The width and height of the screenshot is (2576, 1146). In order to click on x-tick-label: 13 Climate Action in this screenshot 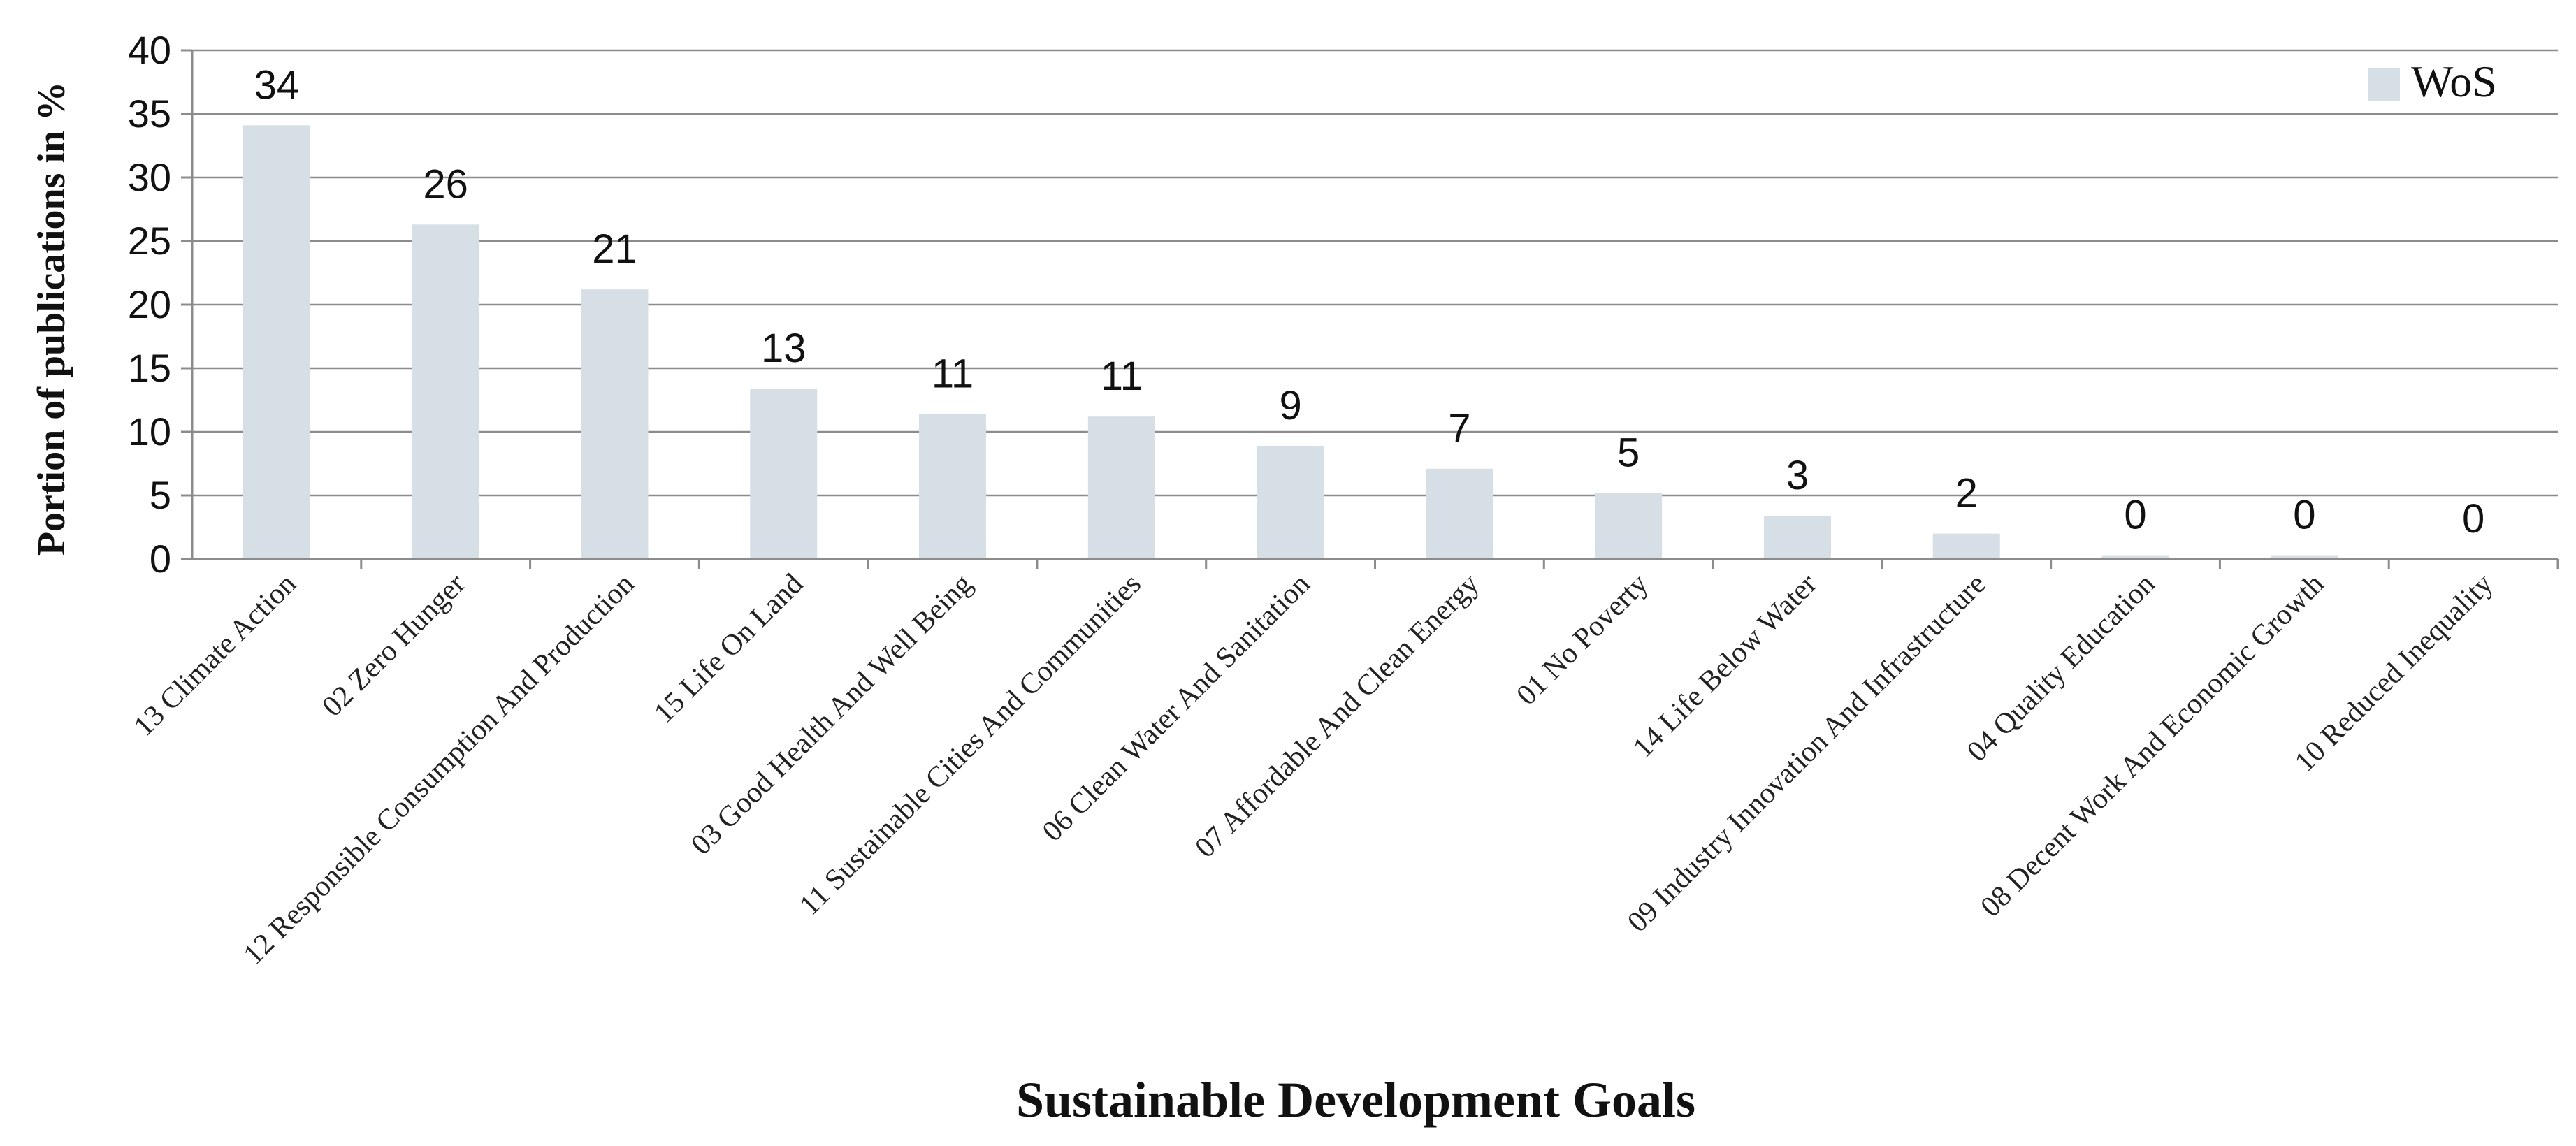, I will do `click(215, 655)`.